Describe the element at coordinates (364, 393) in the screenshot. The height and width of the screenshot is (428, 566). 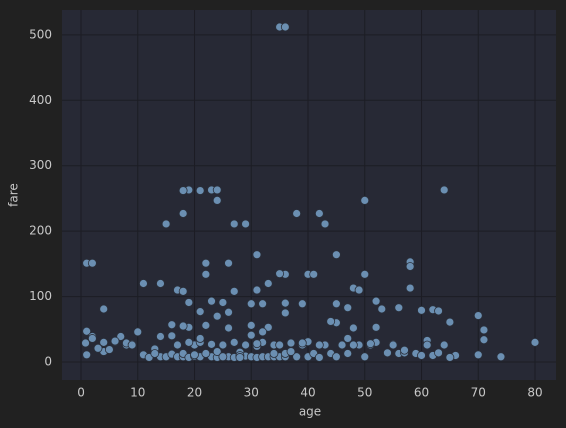
I see `x-tick-label: 50` at that location.